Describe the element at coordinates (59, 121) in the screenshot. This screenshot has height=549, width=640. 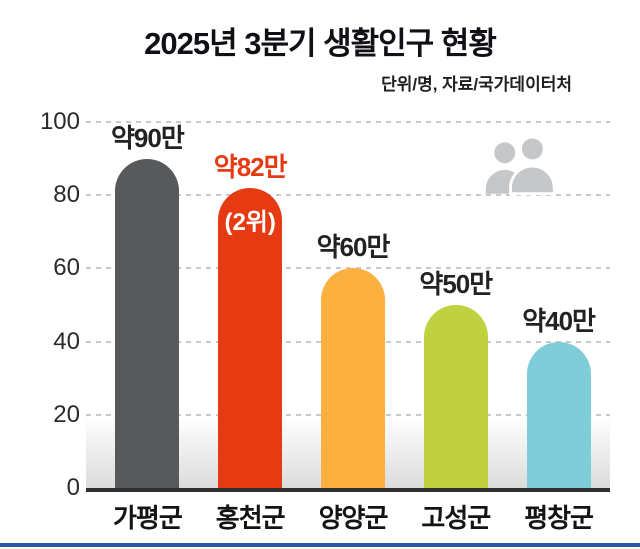
I see `y-axis-tick-100: 100` at that location.